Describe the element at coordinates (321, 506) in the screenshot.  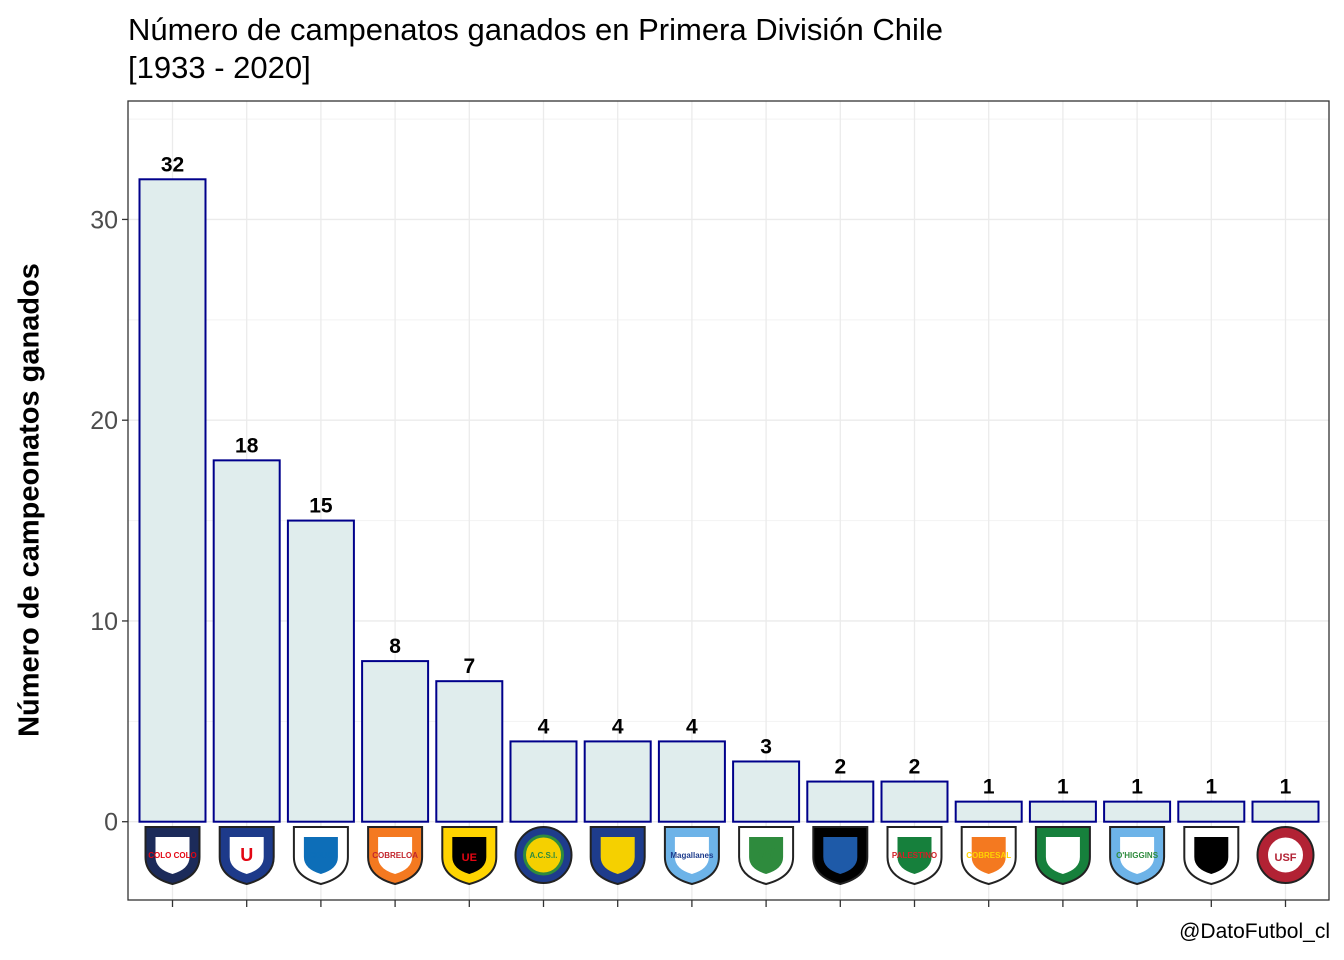
I see `bar-value-label: 15` at that location.